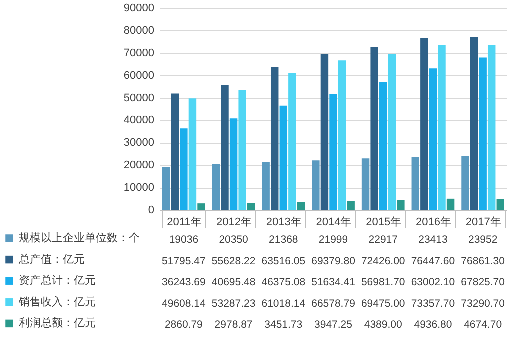  What do you see at coordinates (57, 281) in the screenshot?
I see `legend-label: 资产总计：亿元` at bounding box center [57, 281].